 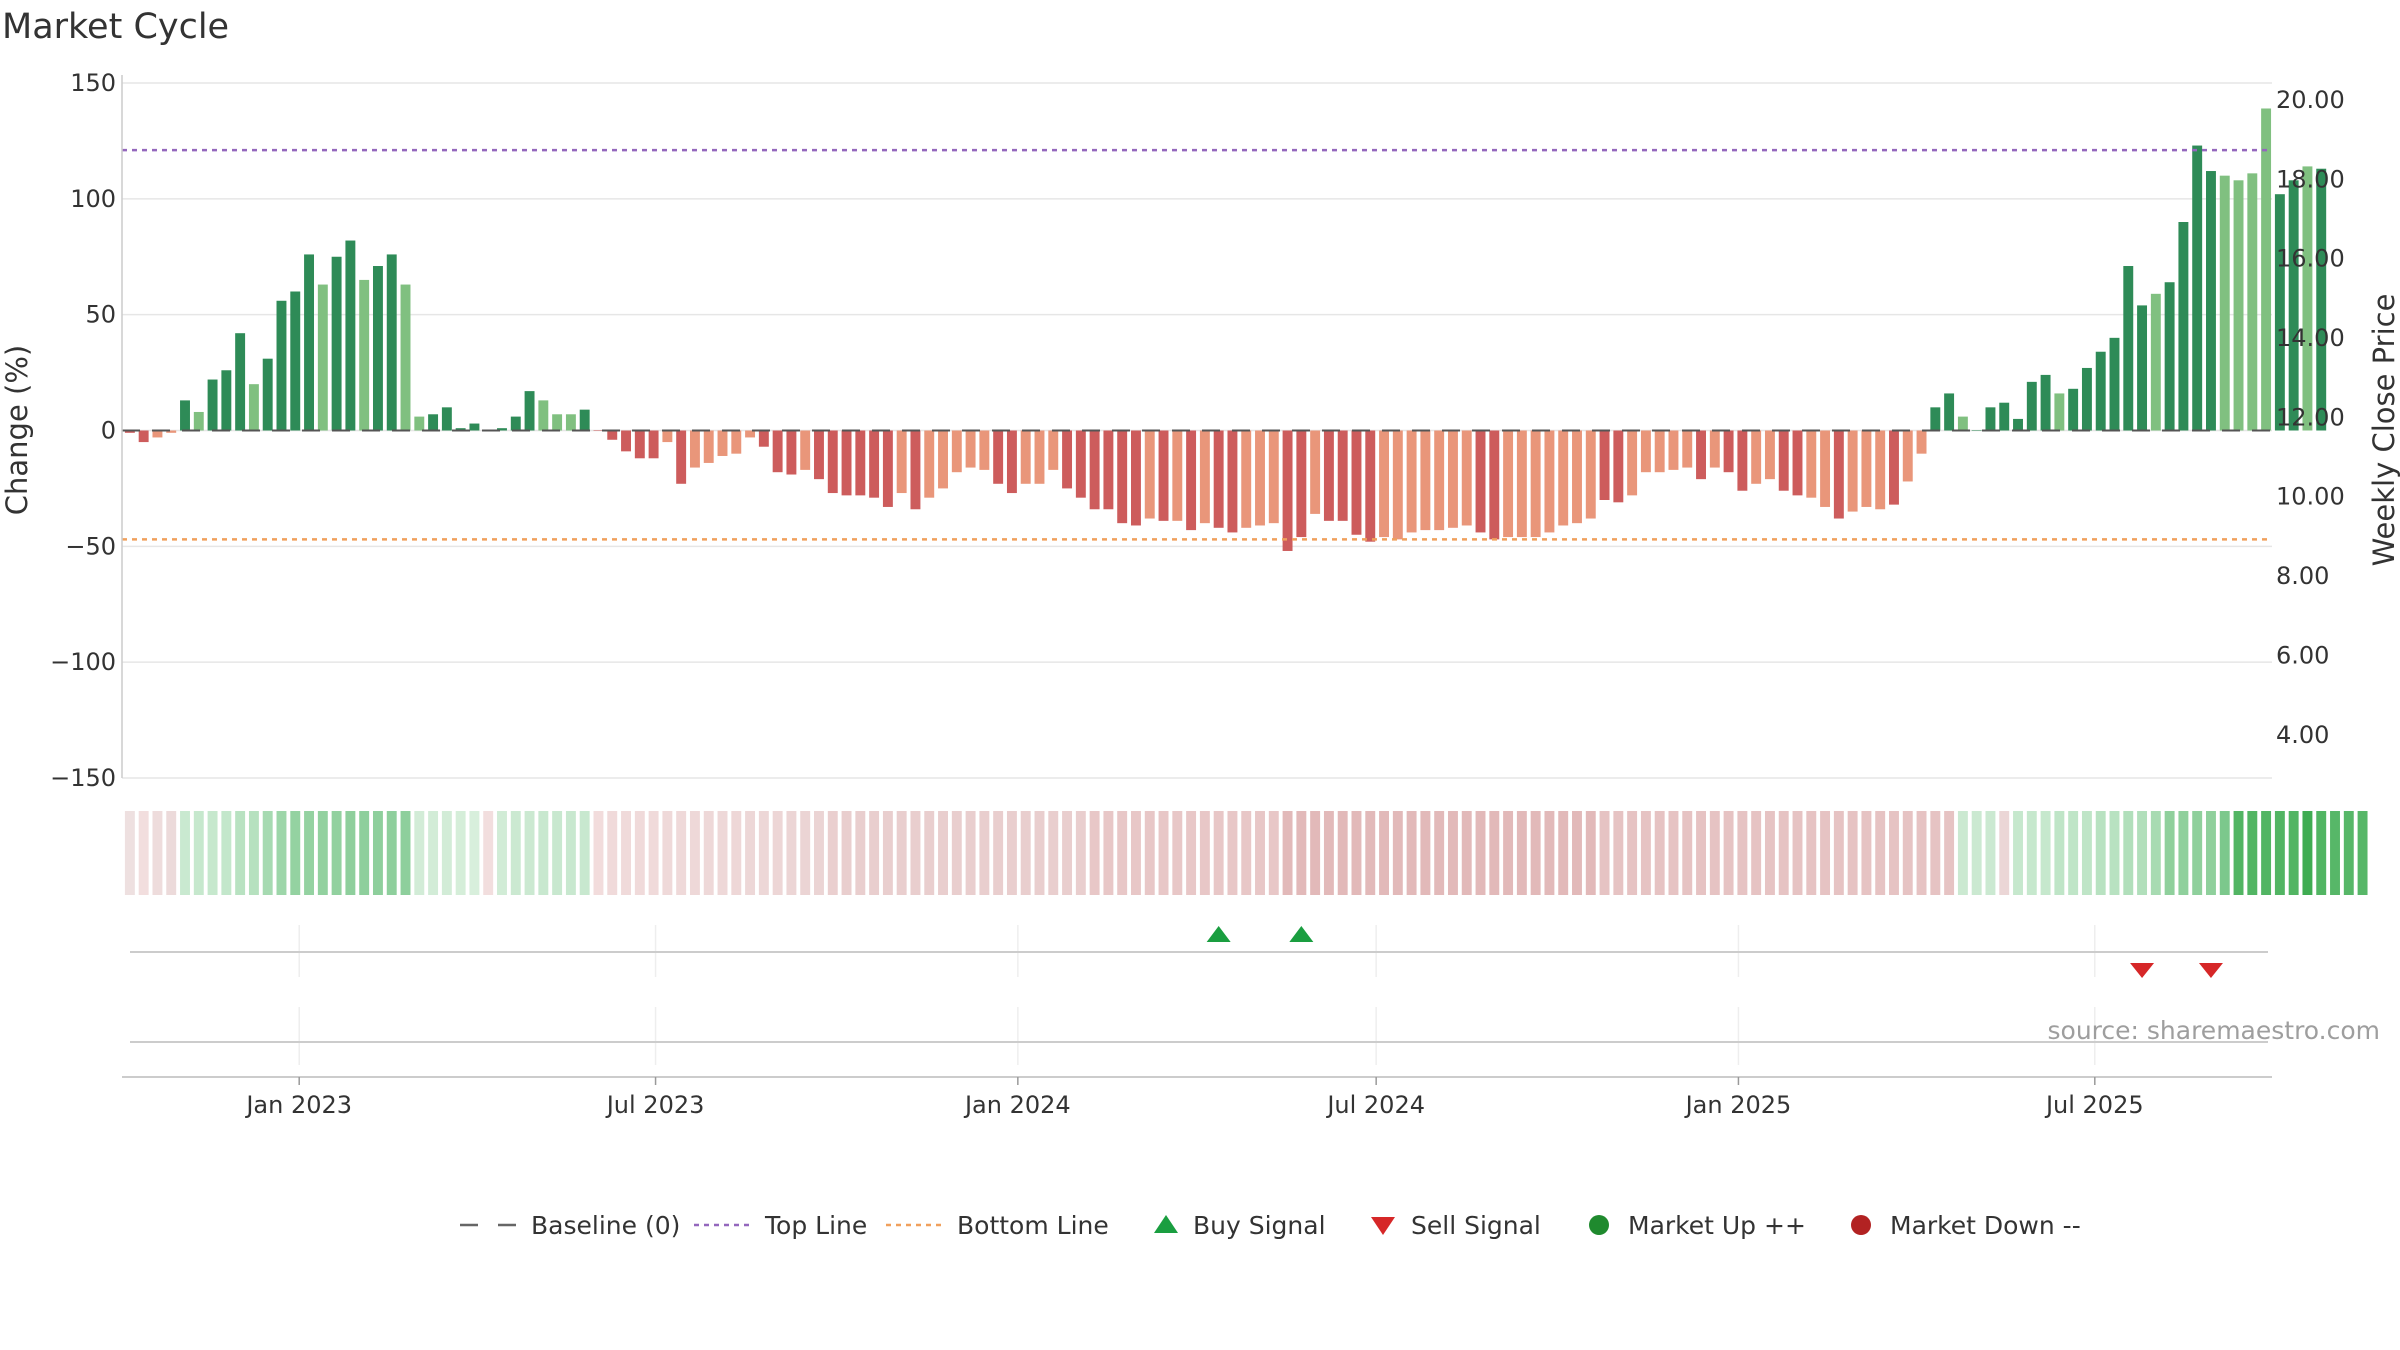 I want to click on legend-label: Market Down --, so click(x=1985, y=1225).